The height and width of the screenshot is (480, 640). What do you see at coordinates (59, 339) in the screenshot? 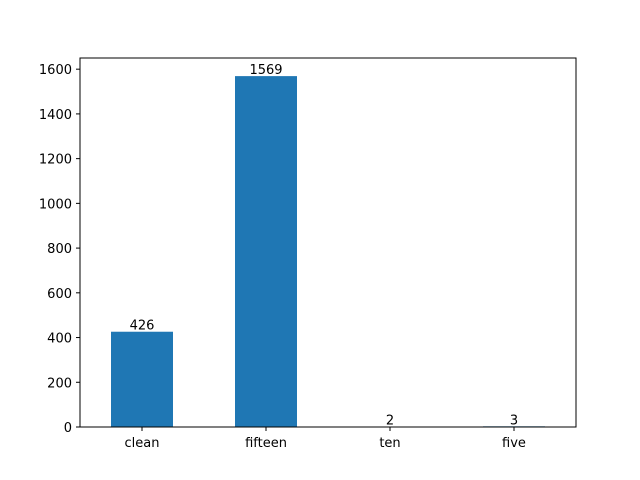
I see `y-tick-label-400: 400` at bounding box center [59, 339].